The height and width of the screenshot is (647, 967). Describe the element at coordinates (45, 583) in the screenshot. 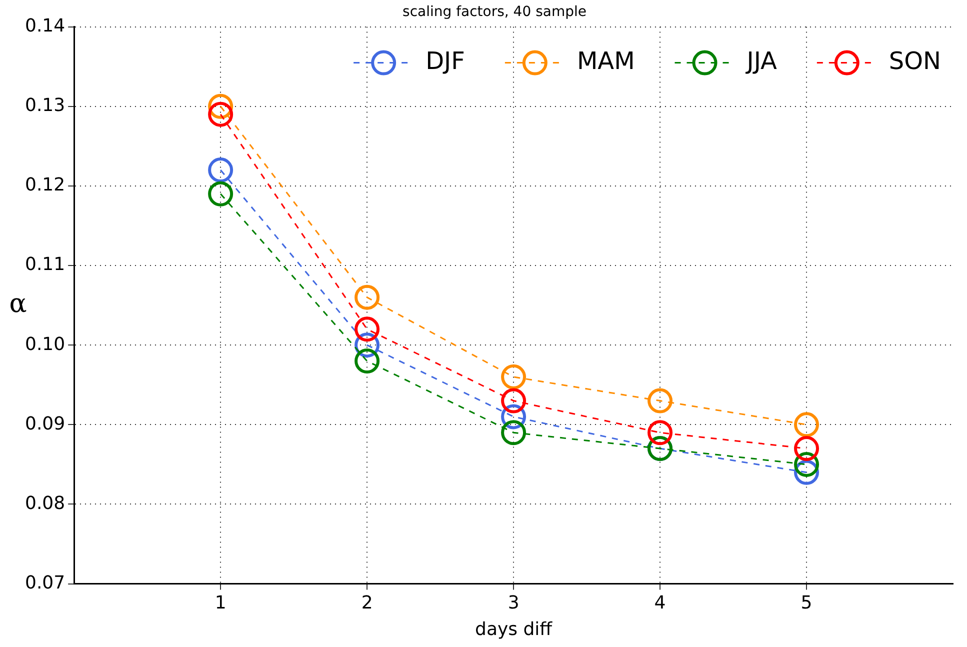

I see `y-tick-label: 0.07` at that location.